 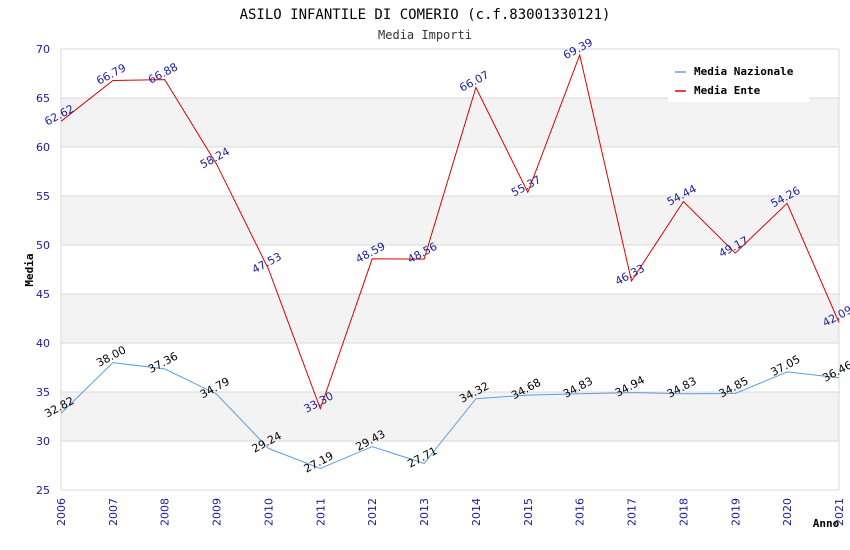 I want to click on x-tick-label: 2007, so click(x=113, y=512).